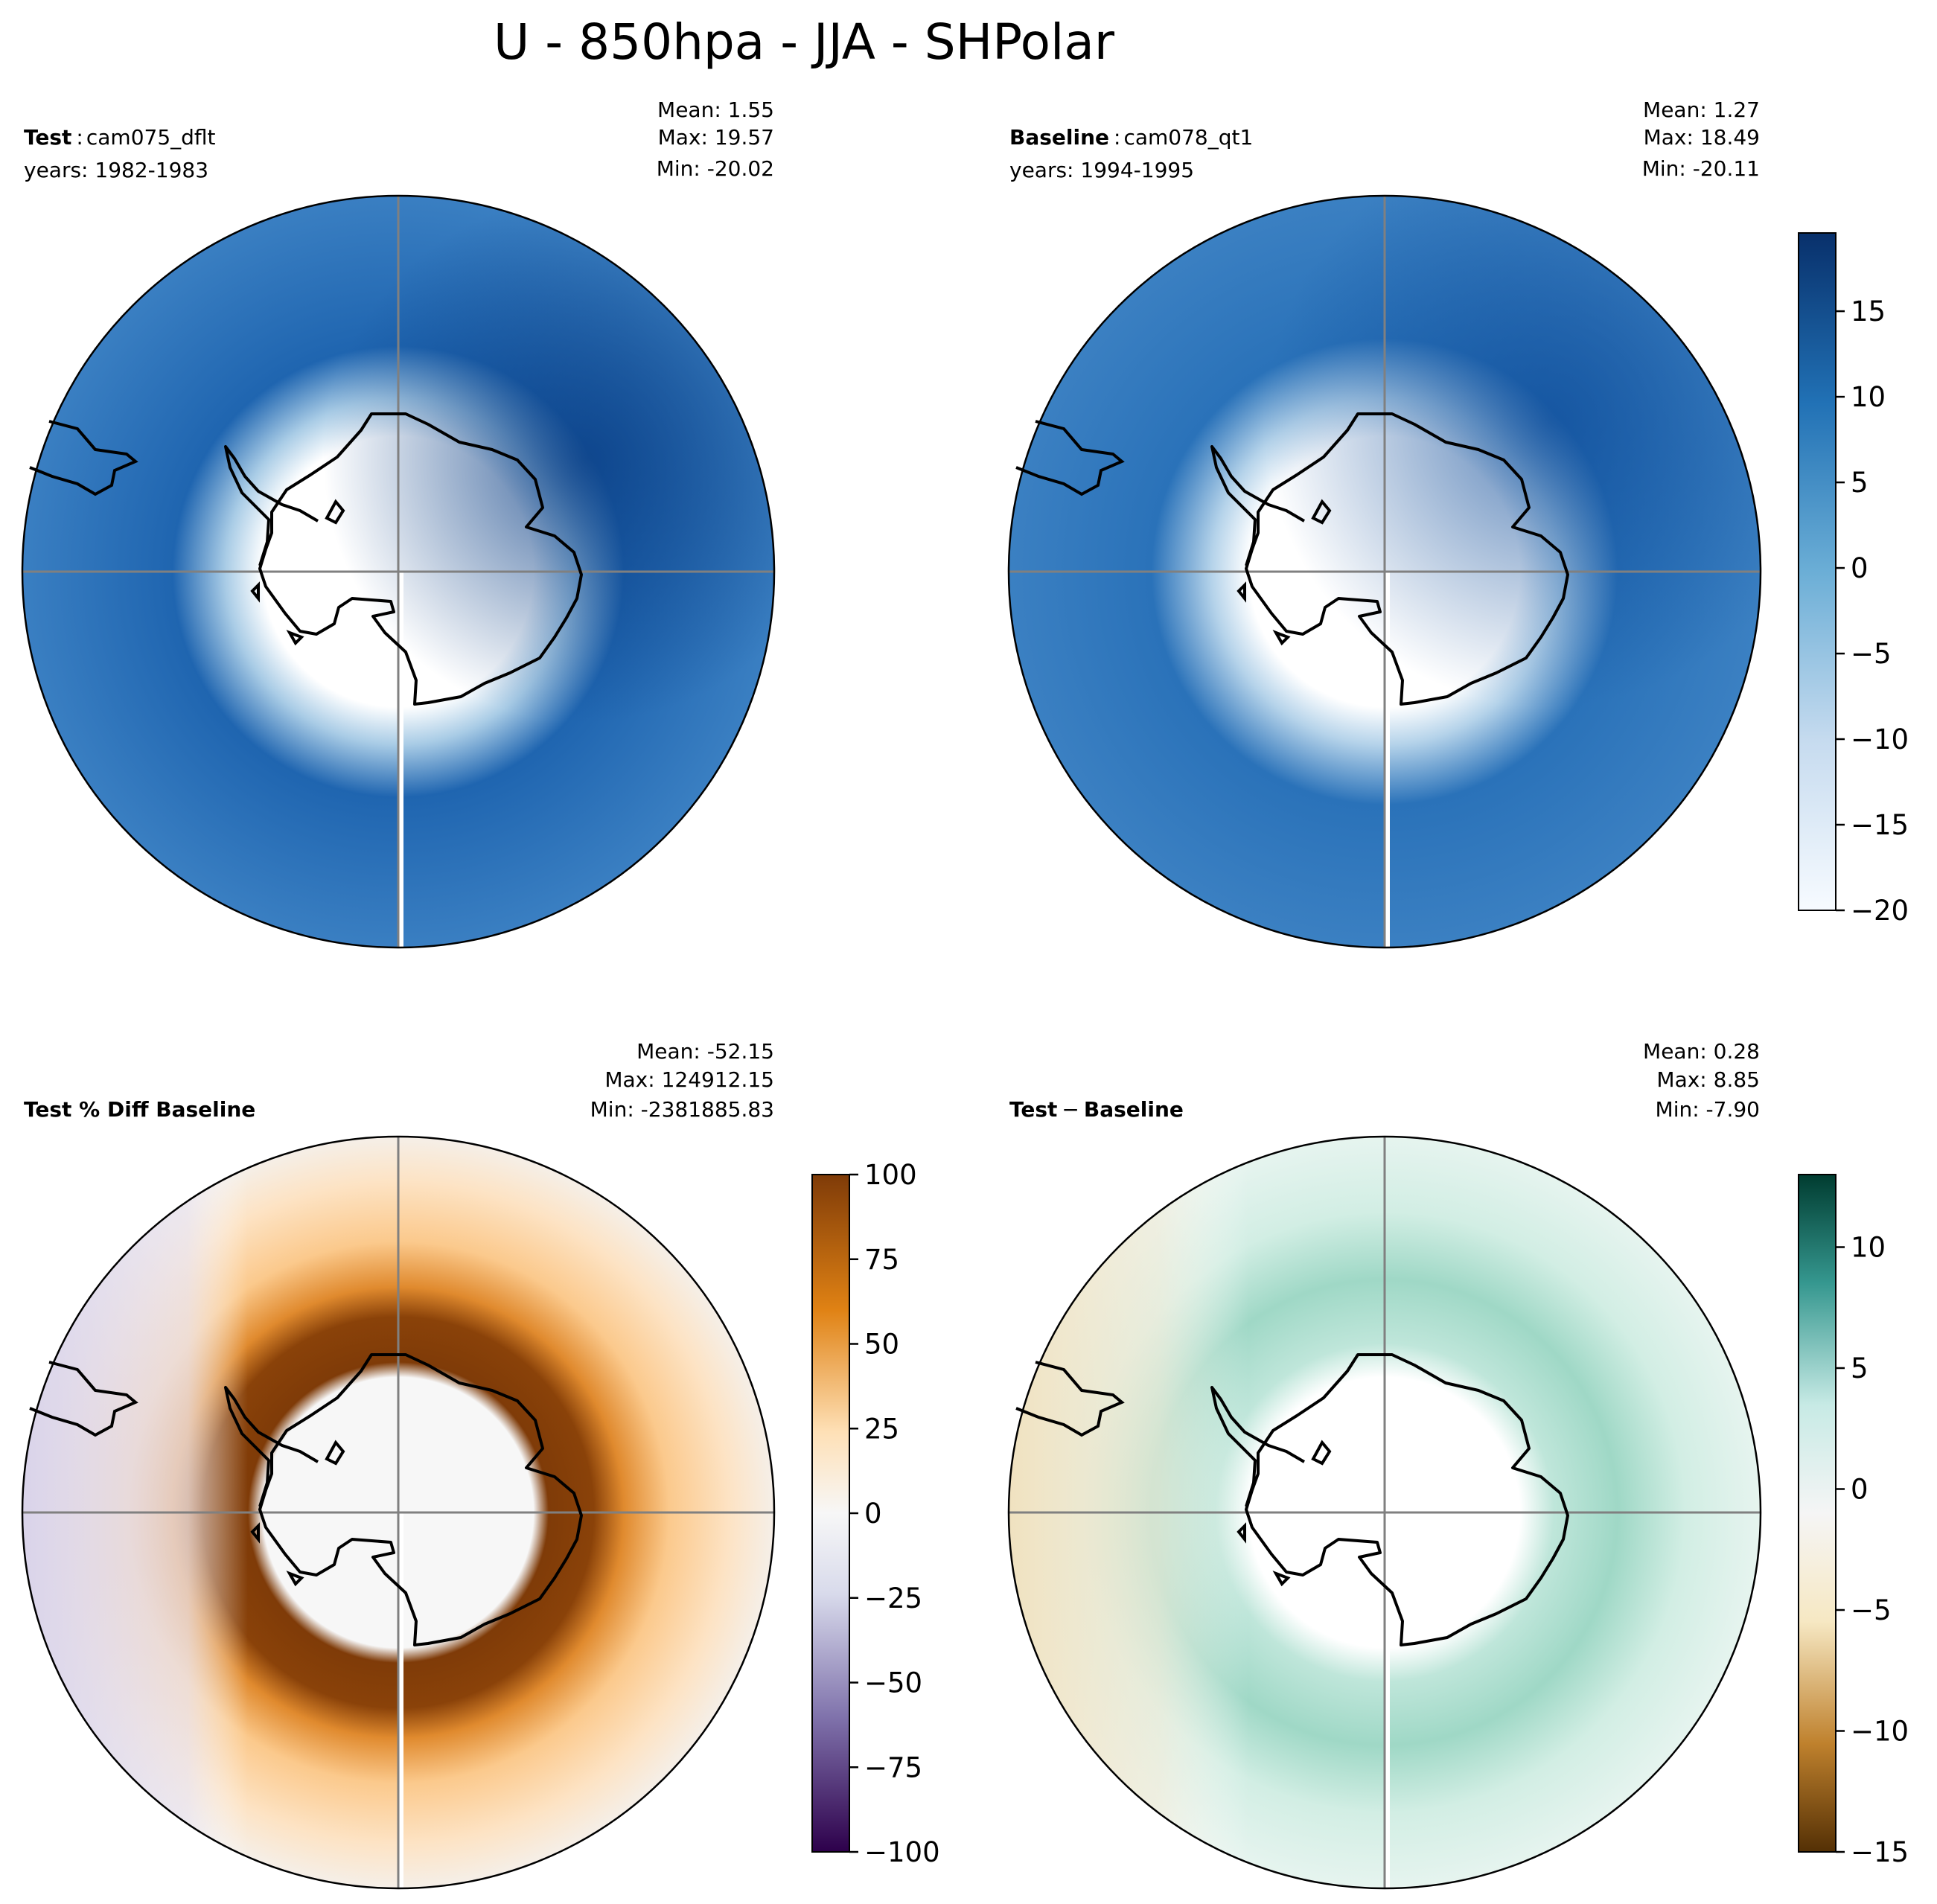 This screenshot has height=1904, width=1937. Describe the element at coordinates (151, 137) in the screenshot. I see `panel-test-label-case: cam075_dflt` at that location.